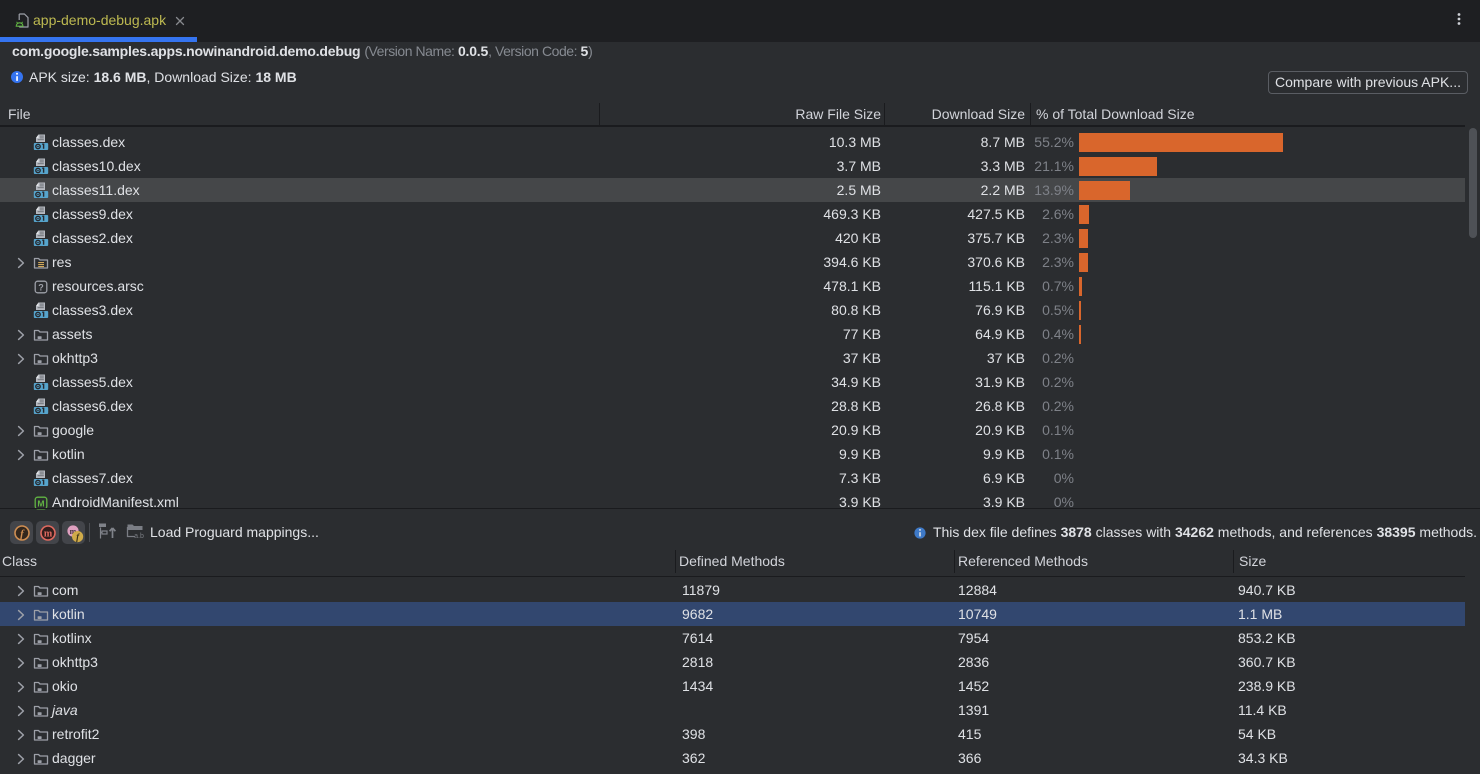 The height and width of the screenshot is (774, 1480). Describe the element at coordinates (139, 536) in the screenshot. I see `svg-text: a.b` at that location.